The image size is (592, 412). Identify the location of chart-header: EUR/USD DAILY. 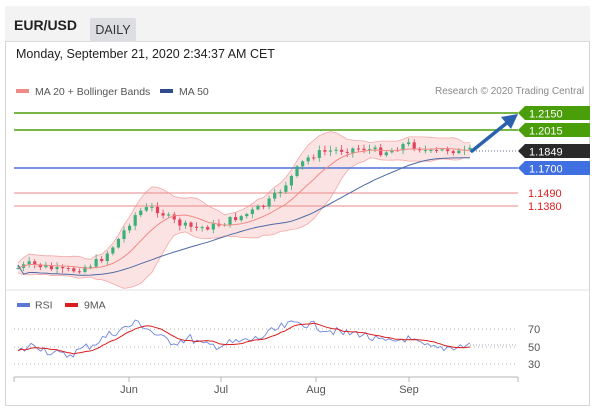
(297, 24).